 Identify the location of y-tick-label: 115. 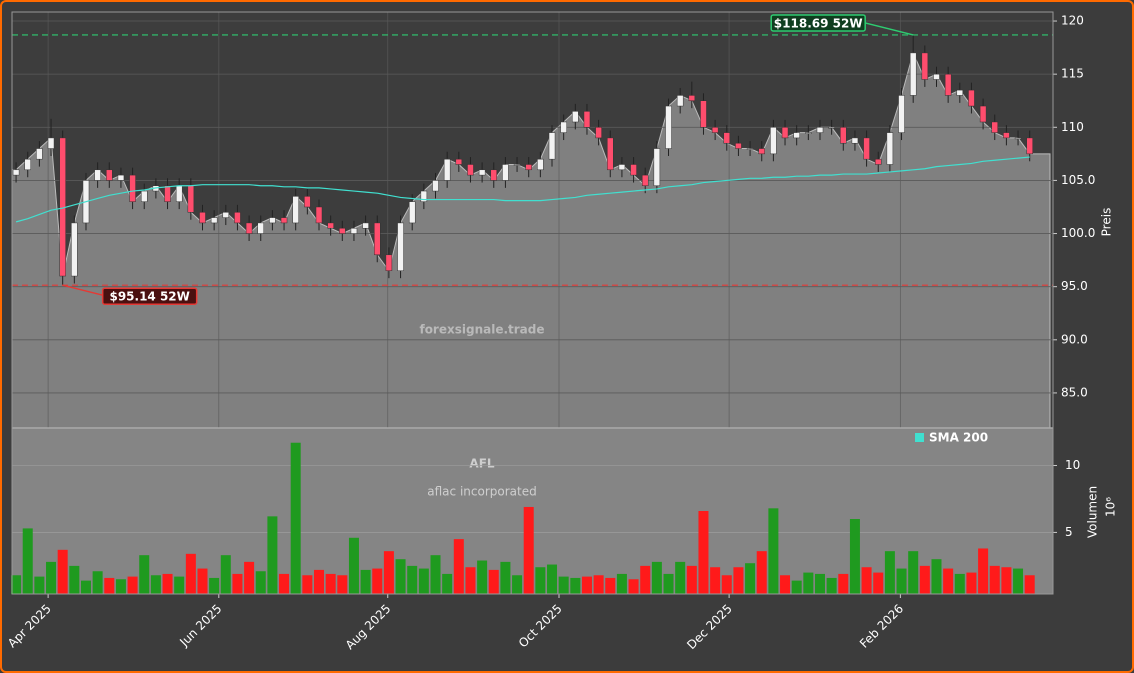
(1072, 74).